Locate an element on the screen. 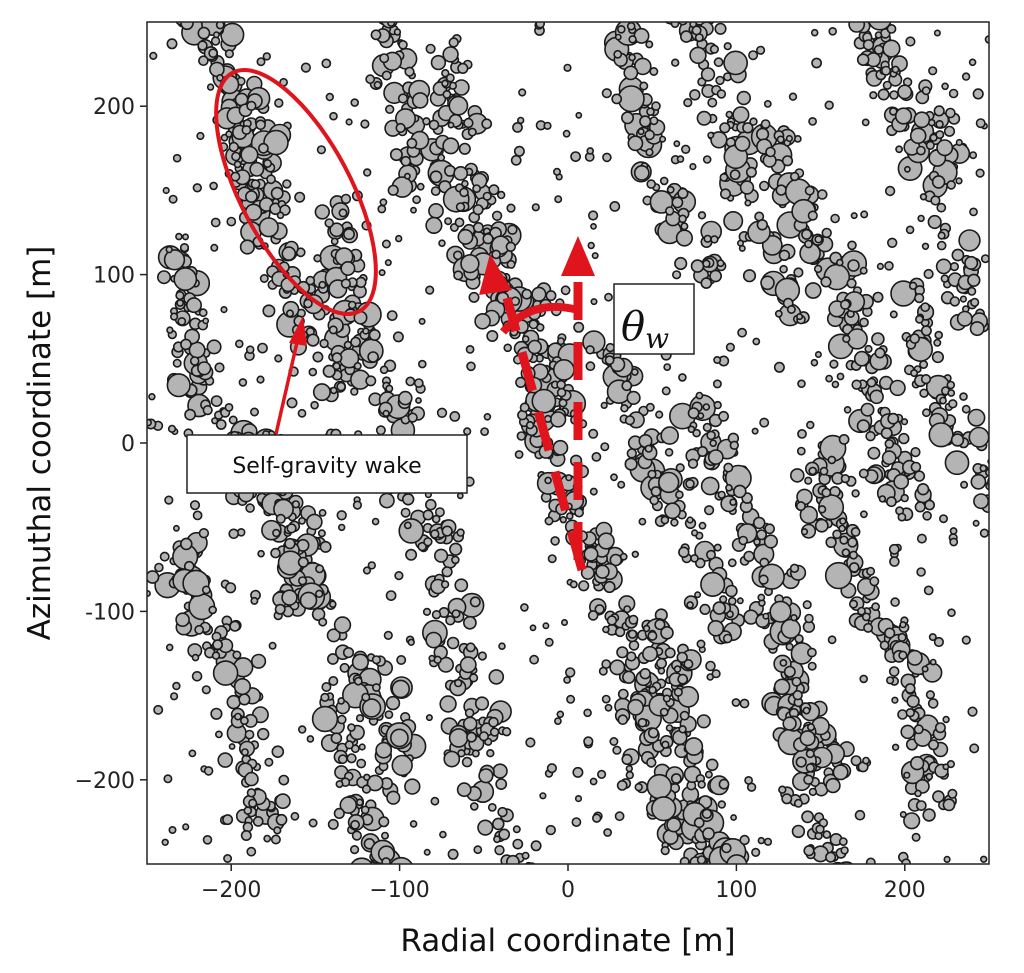  wake-direction-line is located at coordinates (544, 434).